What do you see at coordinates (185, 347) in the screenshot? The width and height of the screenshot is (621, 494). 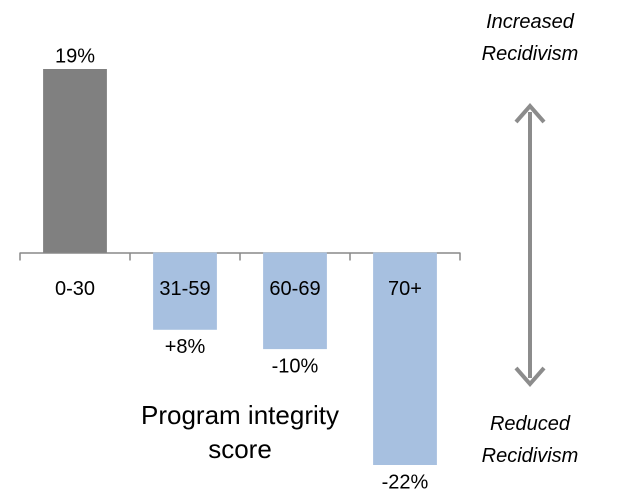 I see `value-label: +8%` at bounding box center [185, 347].